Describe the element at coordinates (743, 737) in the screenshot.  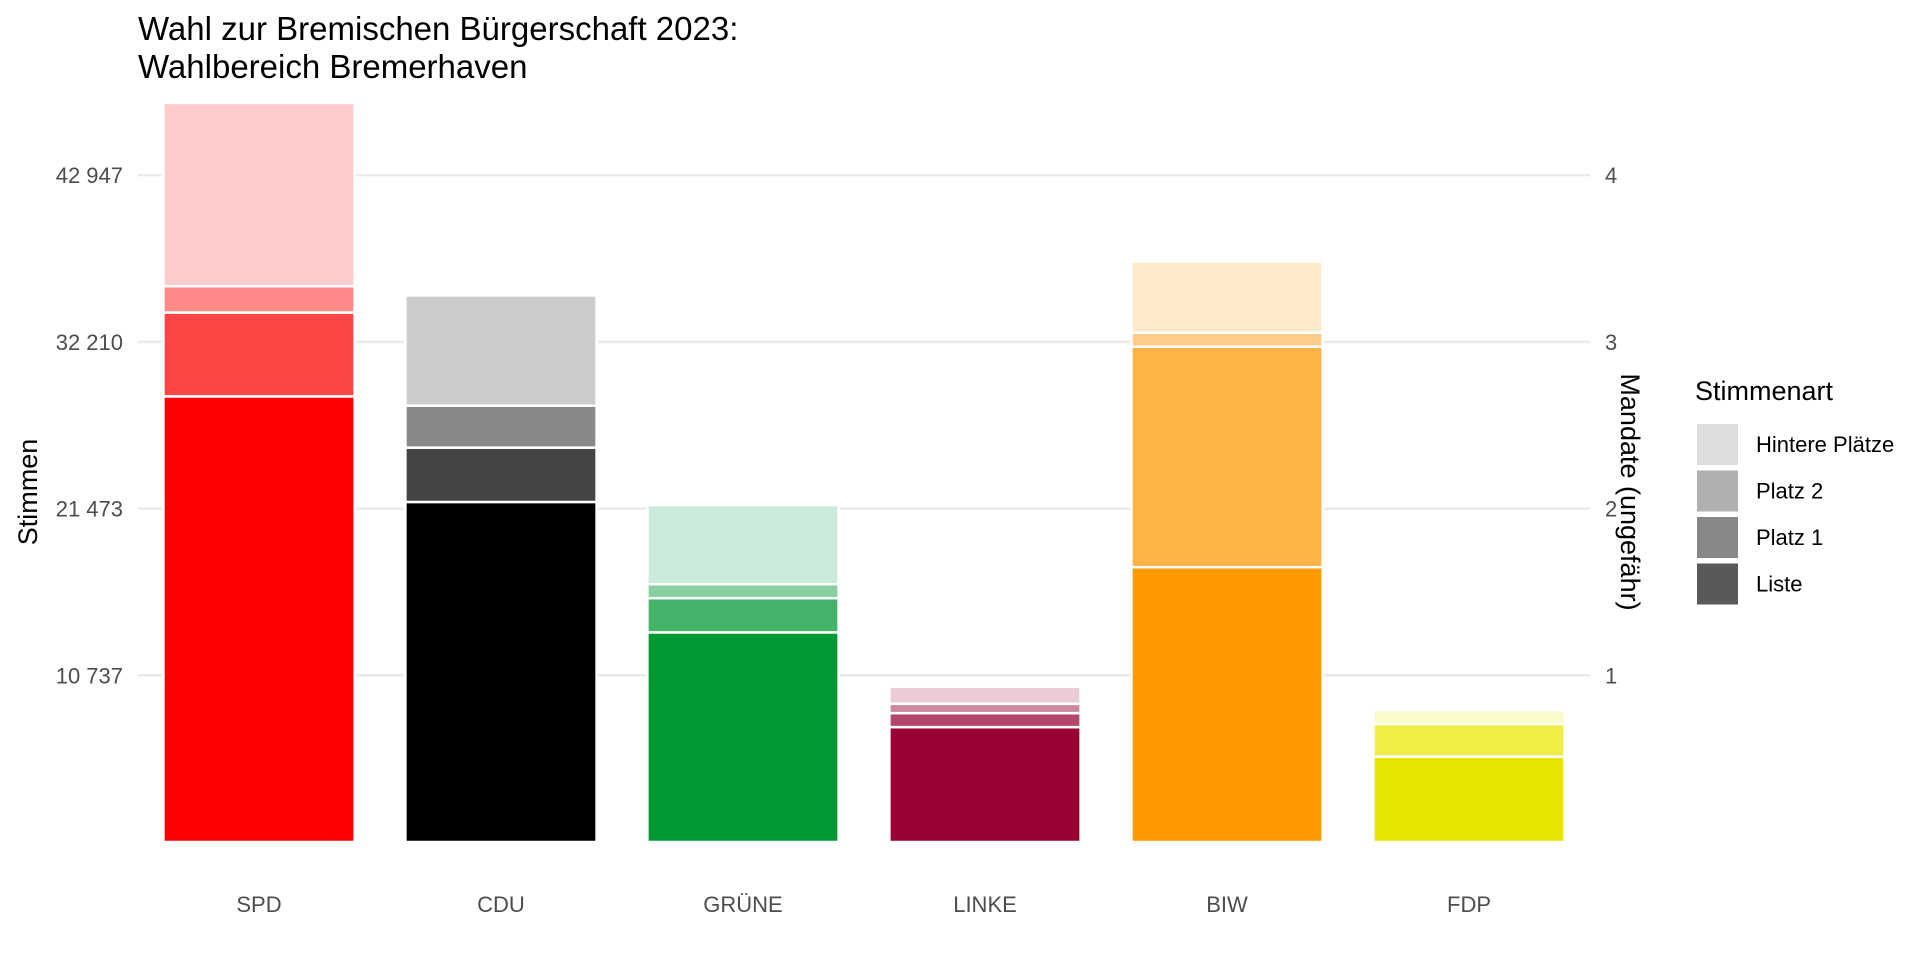
I see `bar-segment-grüne-liste` at that location.